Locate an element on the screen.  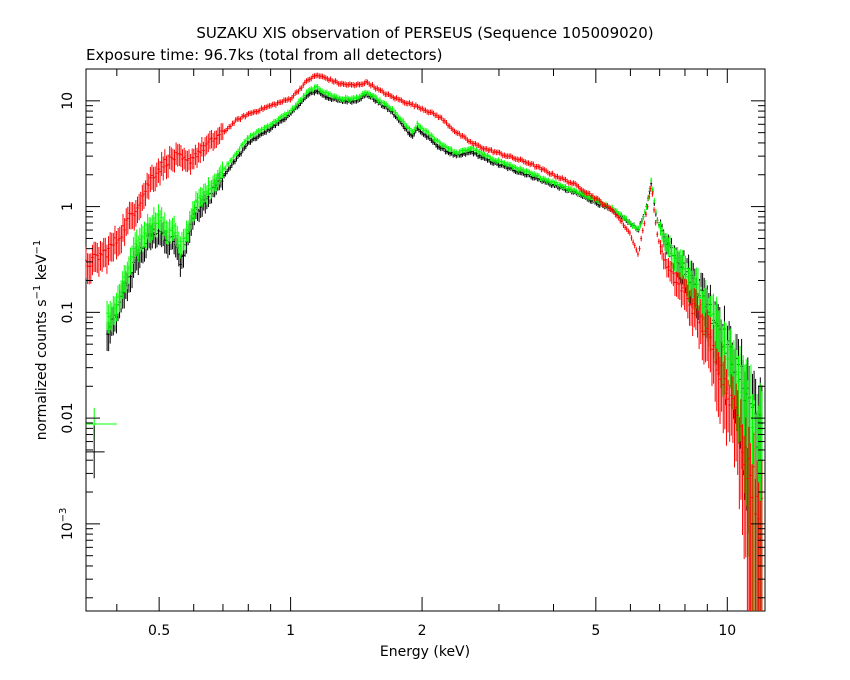
error-bar-annotations is located at coordinates (101, 443).